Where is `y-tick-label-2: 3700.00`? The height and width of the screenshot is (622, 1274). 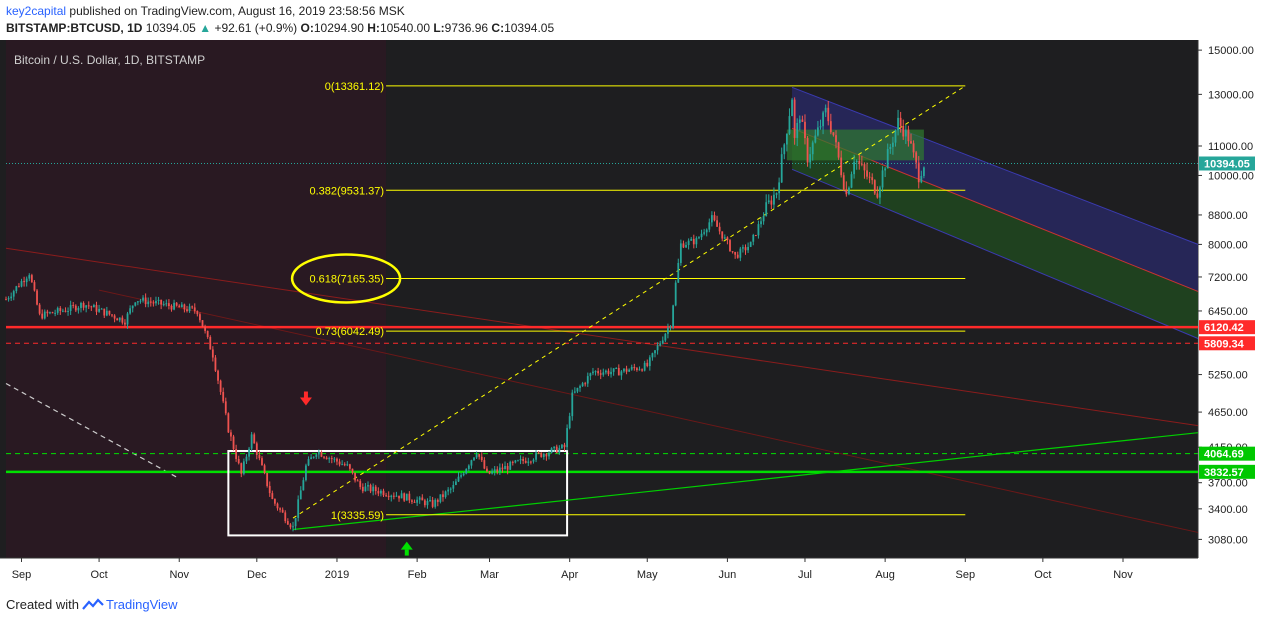
y-tick-label-2: 3700.00 is located at coordinates (1228, 484).